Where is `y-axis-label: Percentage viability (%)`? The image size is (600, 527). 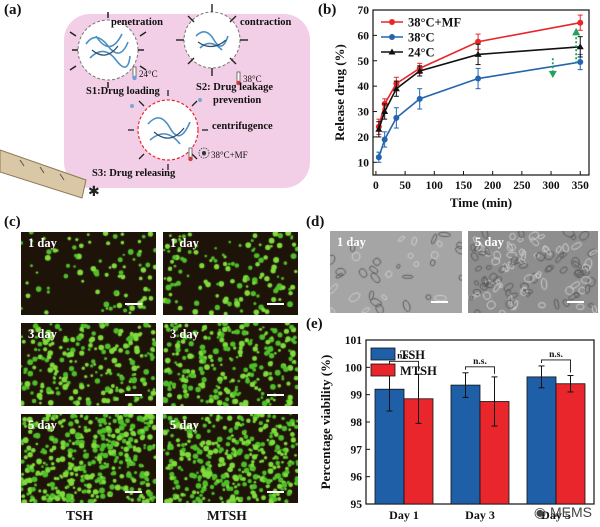 y-axis-label: Percentage viability (%) is located at coordinates (325, 422).